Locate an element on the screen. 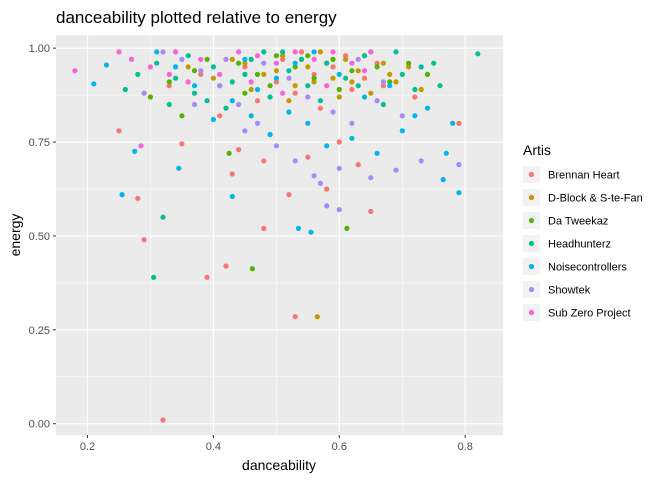 Image resolution: width=672 pixels, height=480 pixels. legend-label-d-block-s-te-fan: D-Block & S-te-Fan is located at coordinates (595, 199).